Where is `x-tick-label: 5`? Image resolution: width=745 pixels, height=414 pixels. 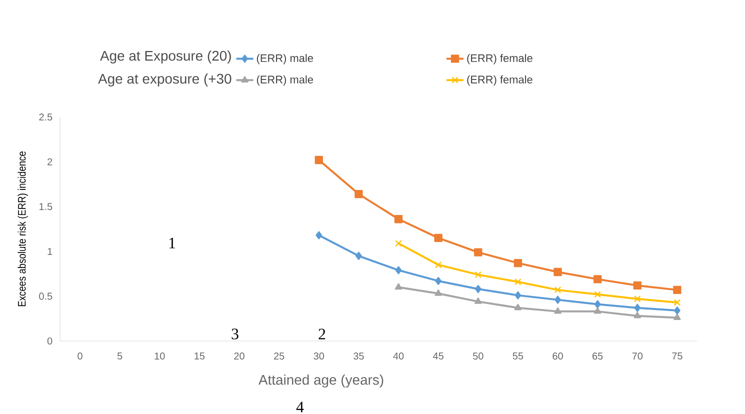 x-tick-label: 5 is located at coordinates (119, 356).